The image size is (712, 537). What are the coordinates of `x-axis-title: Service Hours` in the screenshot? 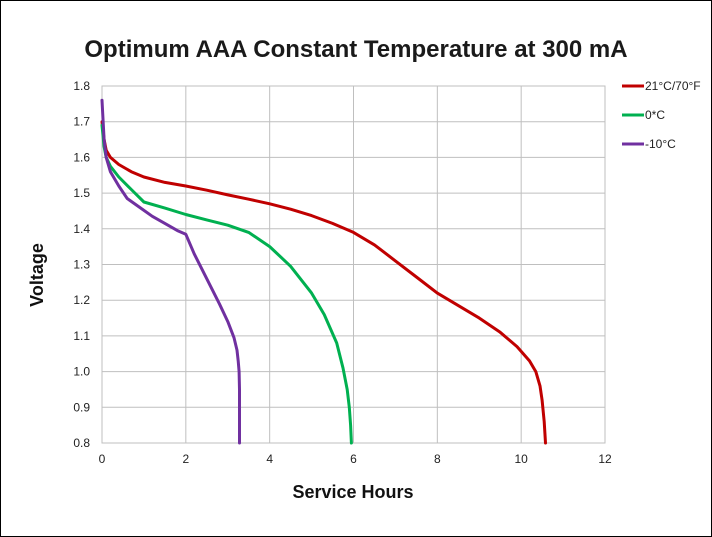 It's located at (352, 492).